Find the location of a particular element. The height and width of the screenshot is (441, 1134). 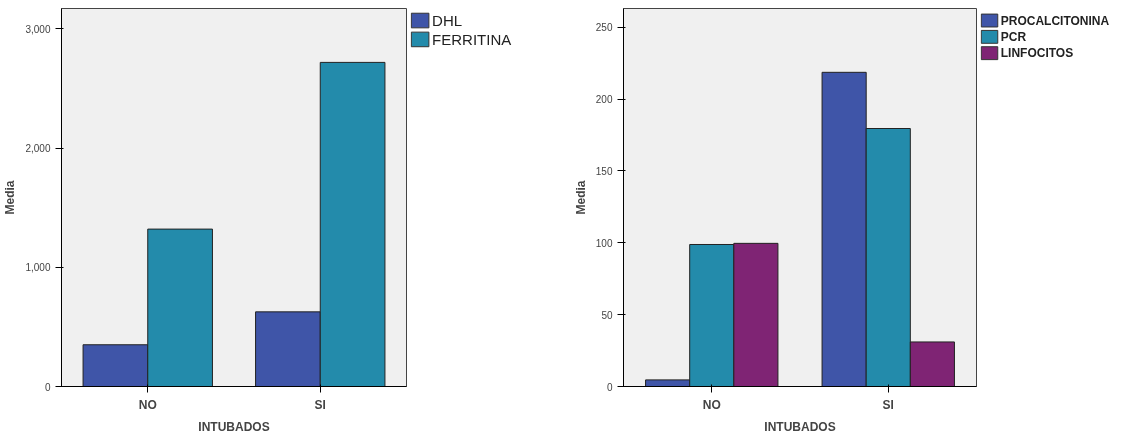

legend-label: PCR is located at coordinates (1013, 36).